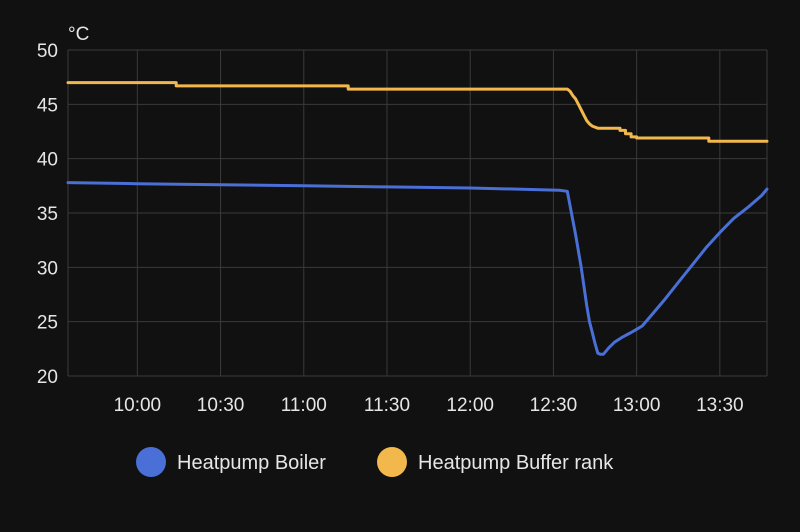 The width and height of the screenshot is (800, 532). What do you see at coordinates (47, 268) in the screenshot?
I see `y-tick-label: 30` at bounding box center [47, 268].